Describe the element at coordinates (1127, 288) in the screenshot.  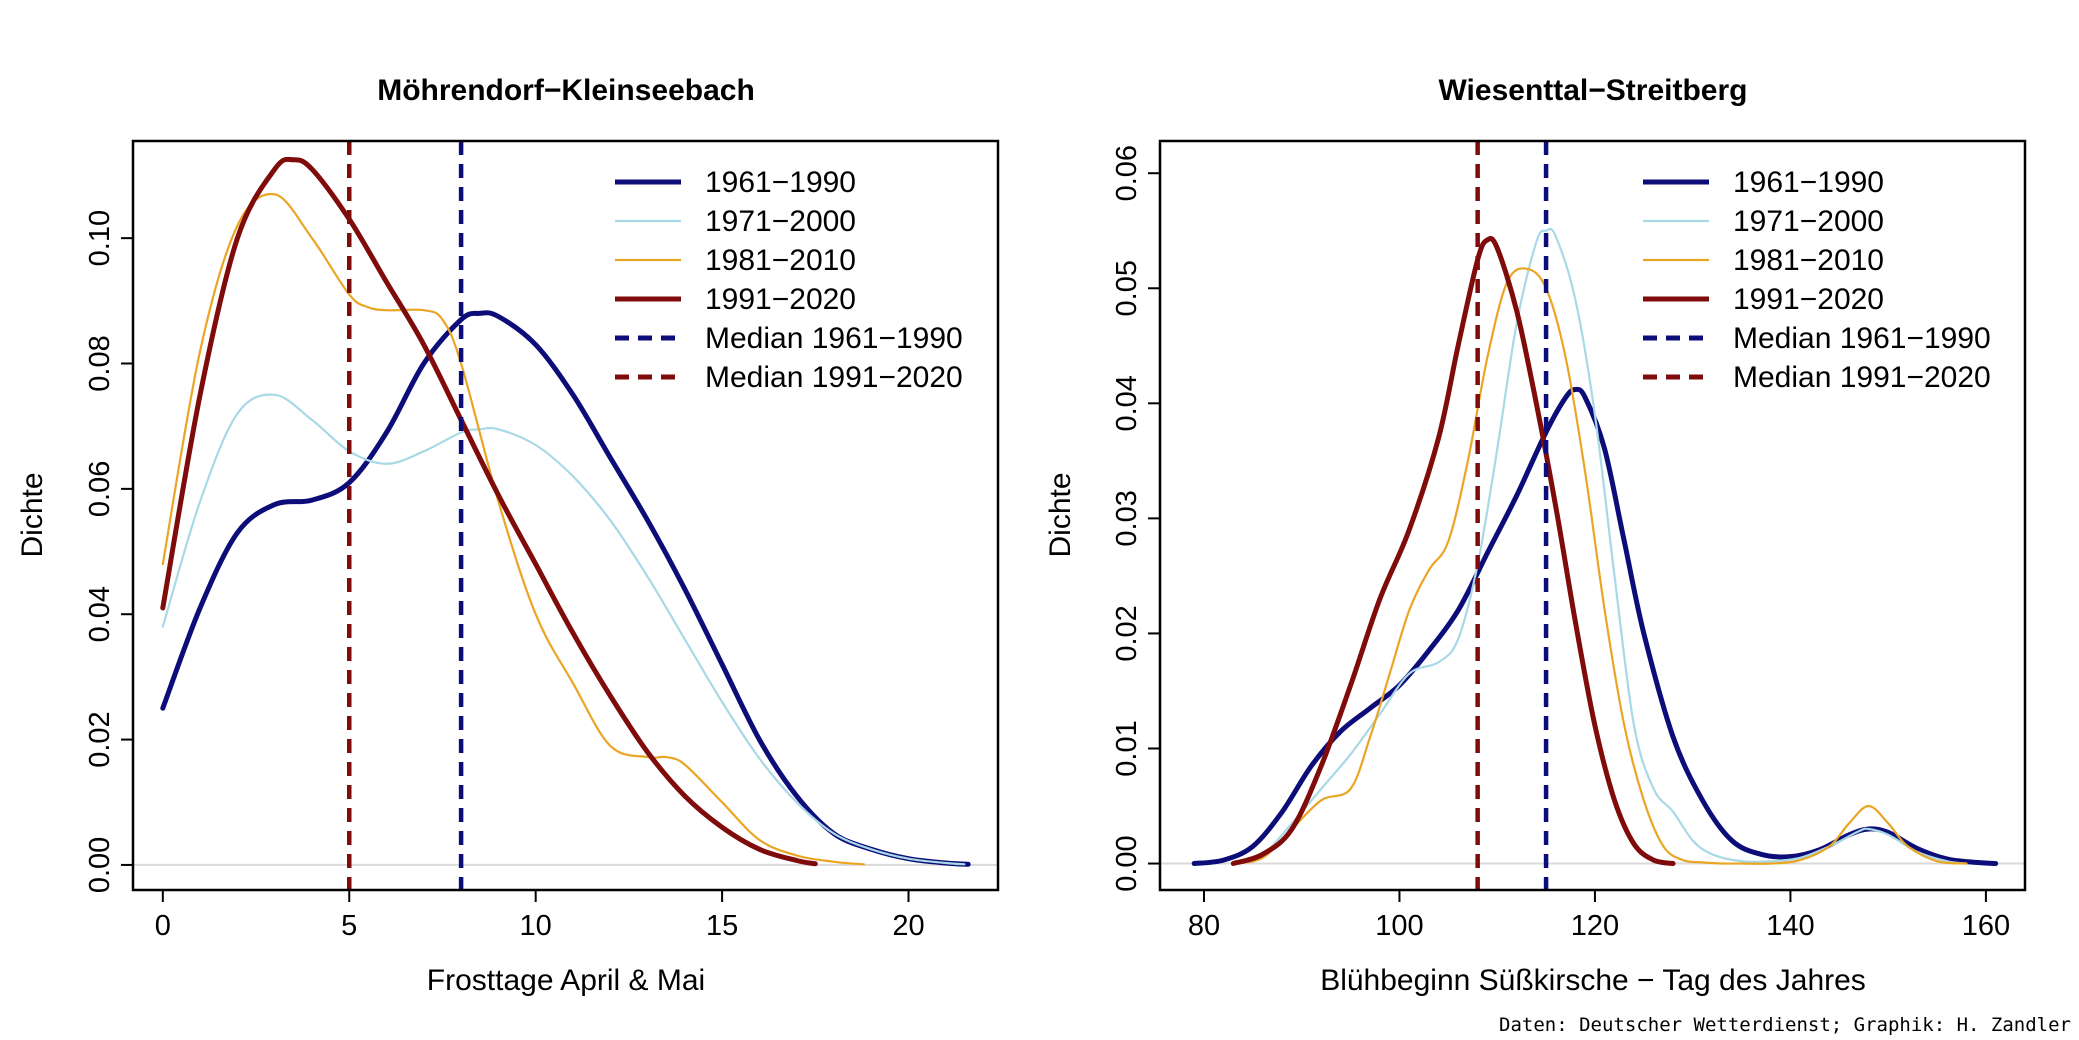
I see `chart-2-y-tick-label: 0.05` at that location.